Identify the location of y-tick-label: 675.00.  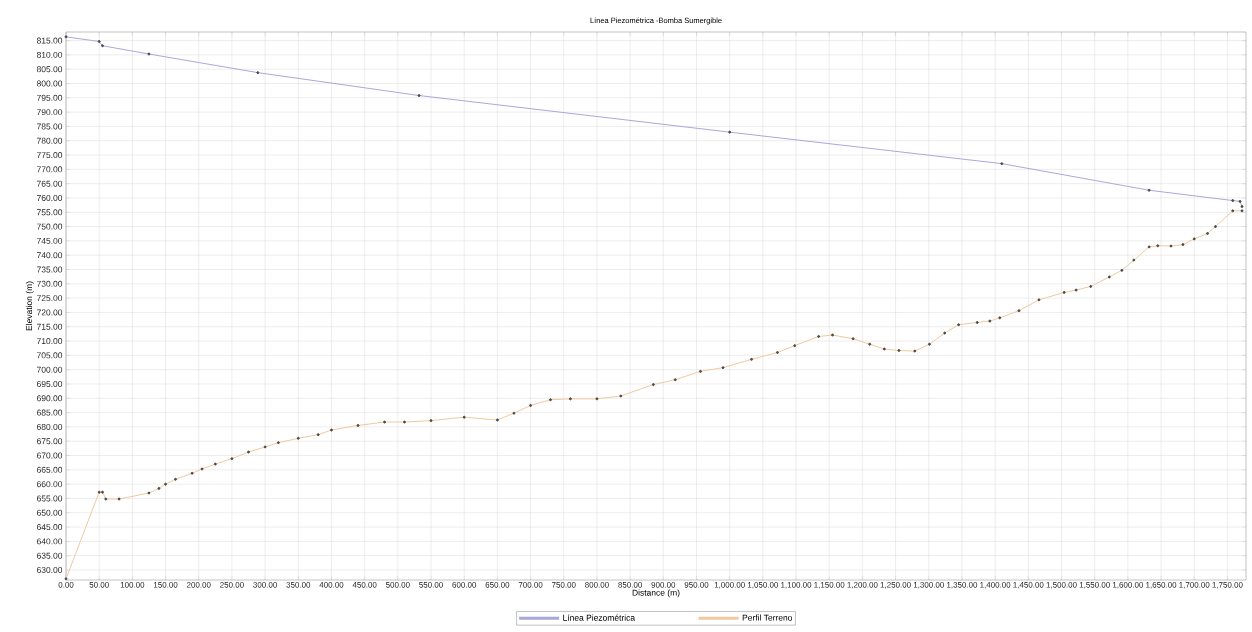
(50, 441).